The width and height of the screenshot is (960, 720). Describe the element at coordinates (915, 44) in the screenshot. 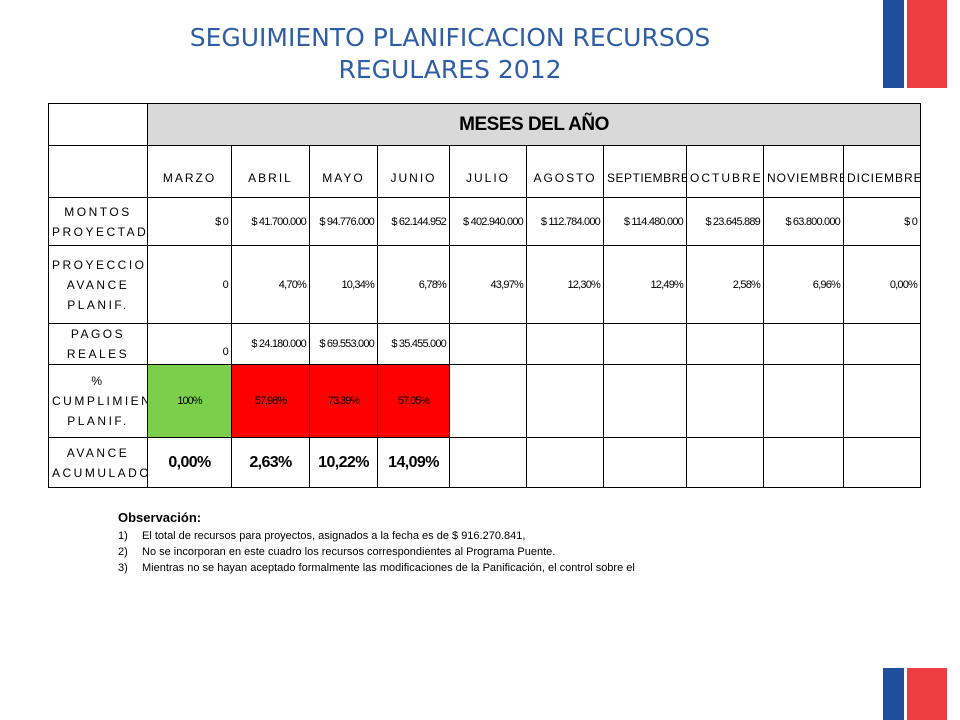

I see `flag-logo-top` at that location.